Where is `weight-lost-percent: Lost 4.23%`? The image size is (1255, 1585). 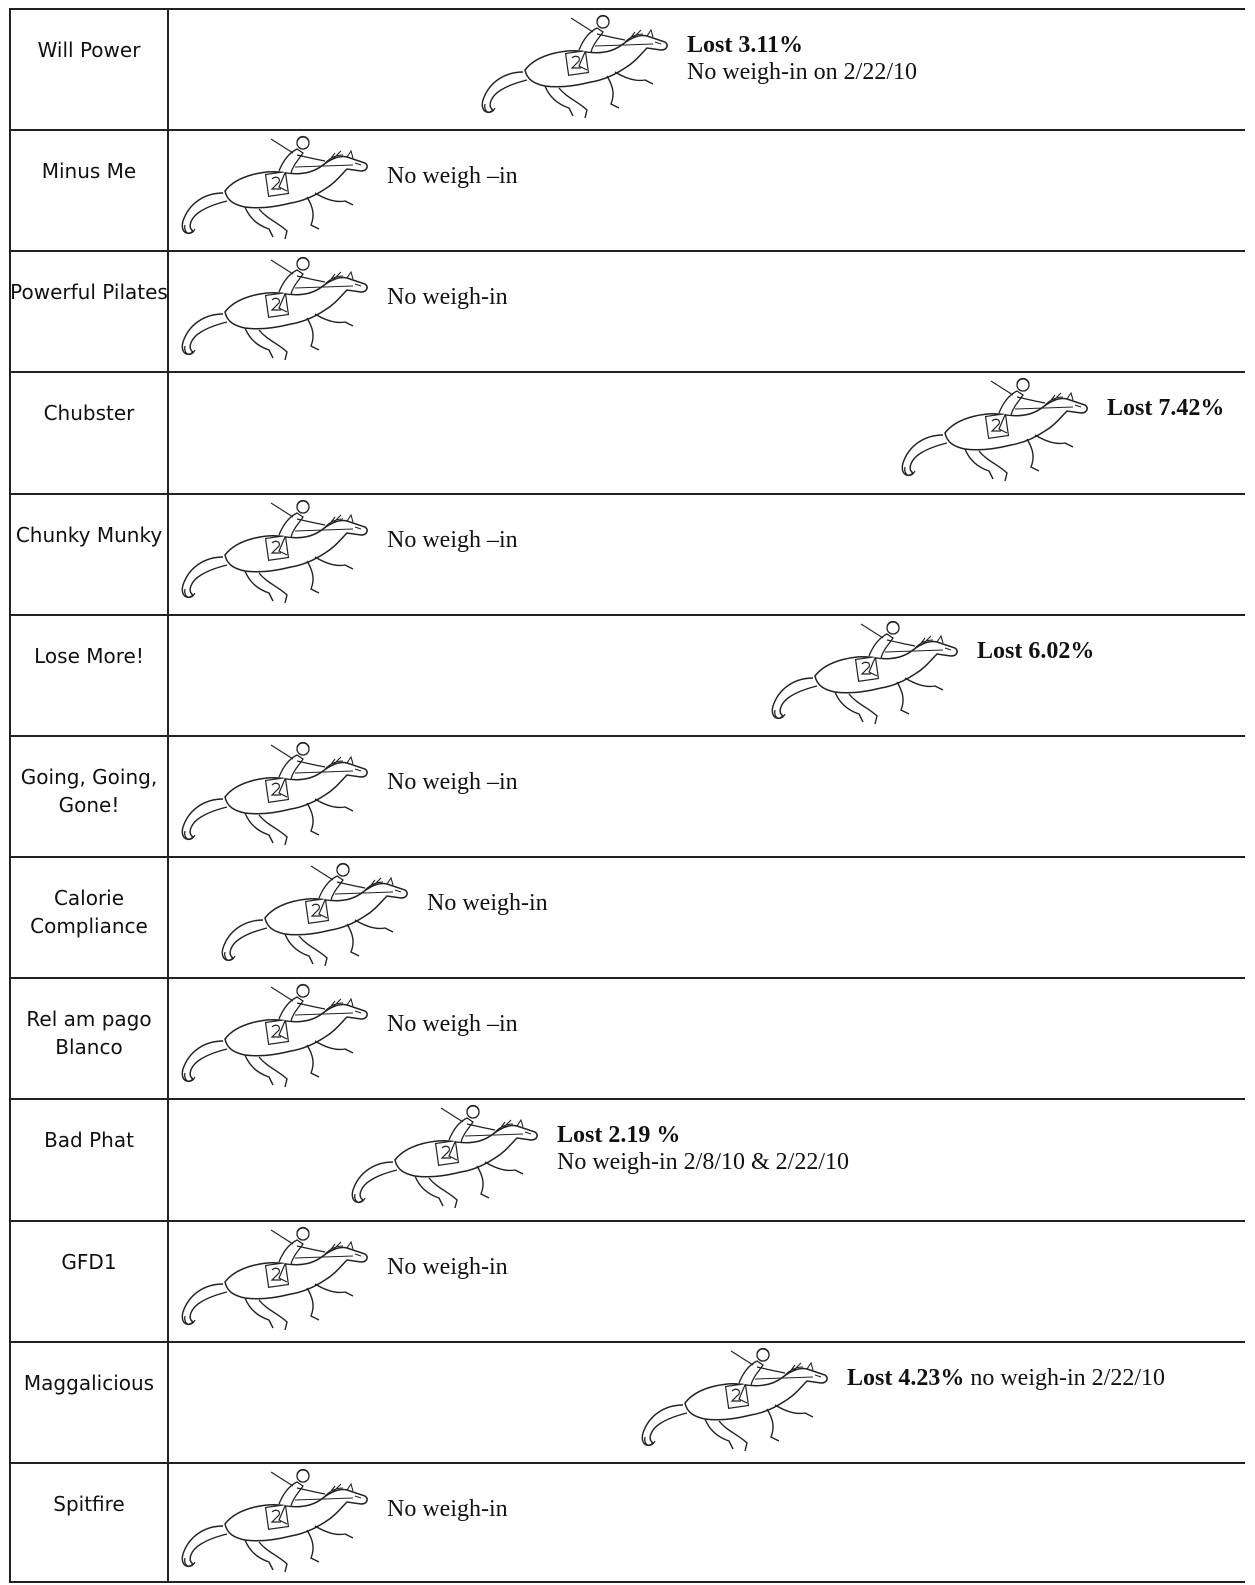 weight-lost-percent: Lost 4.23% is located at coordinates (906, 1377).